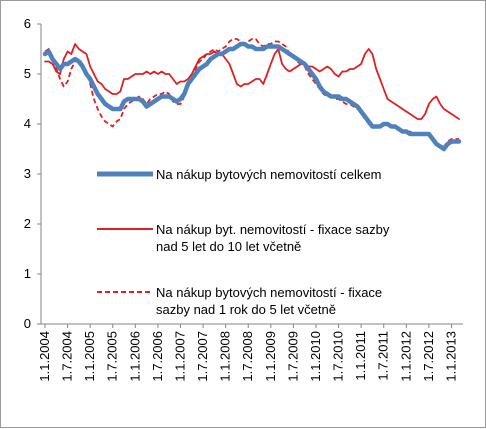  I want to click on x-tick-label: 1.7.2010, so click(338, 356).